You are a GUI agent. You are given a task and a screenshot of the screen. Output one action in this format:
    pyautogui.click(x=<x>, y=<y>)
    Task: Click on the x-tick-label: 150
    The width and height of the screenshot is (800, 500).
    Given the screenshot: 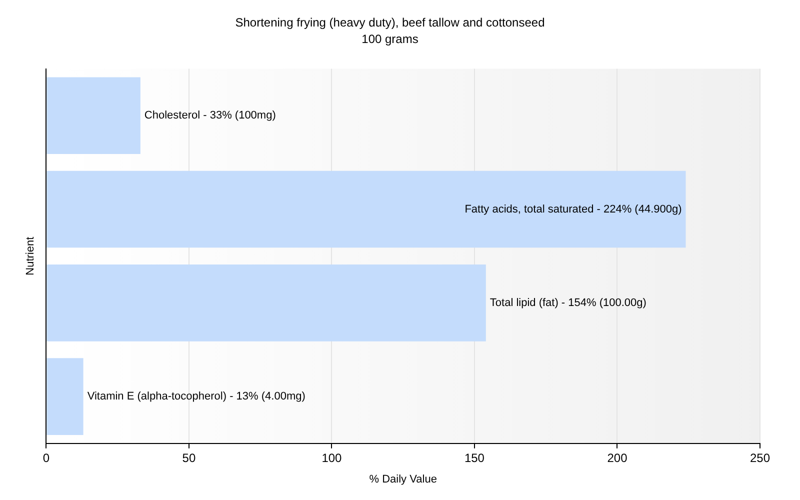 What is the action you would take?
    pyautogui.click(x=474, y=457)
    